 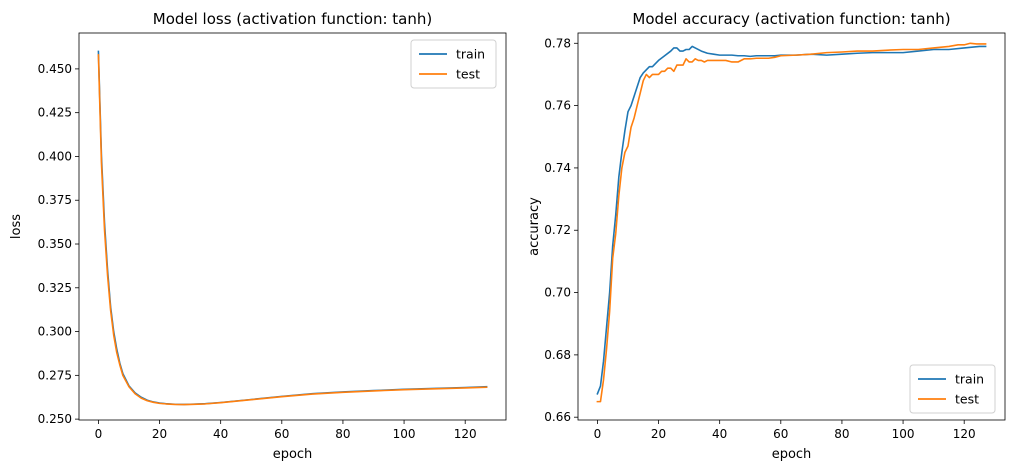 What do you see at coordinates (55, 288) in the screenshot?
I see `y-tick-label: 0.325` at bounding box center [55, 288].